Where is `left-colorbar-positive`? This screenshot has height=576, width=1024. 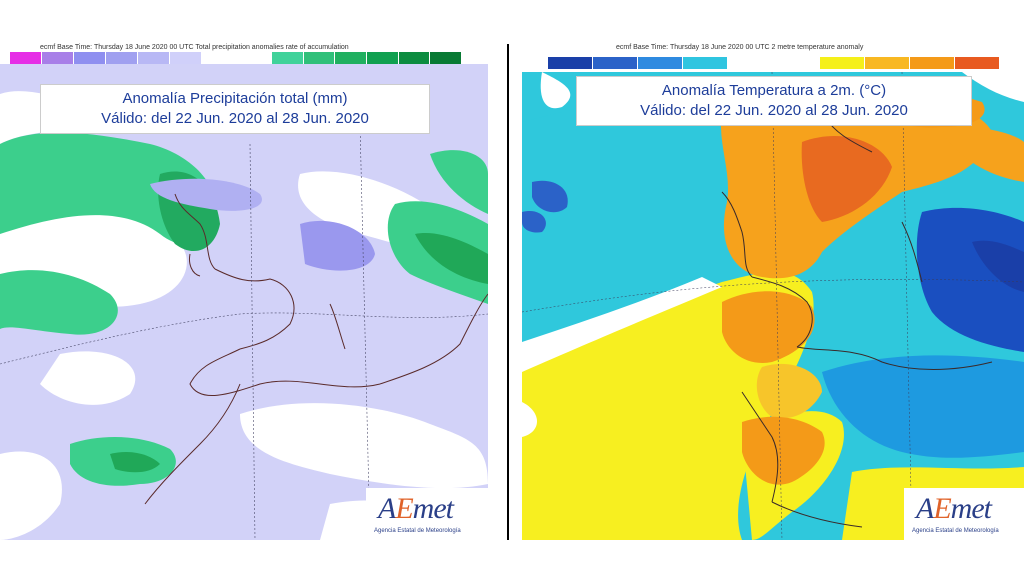
left-colorbar-positive is located at coordinates (367, 58).